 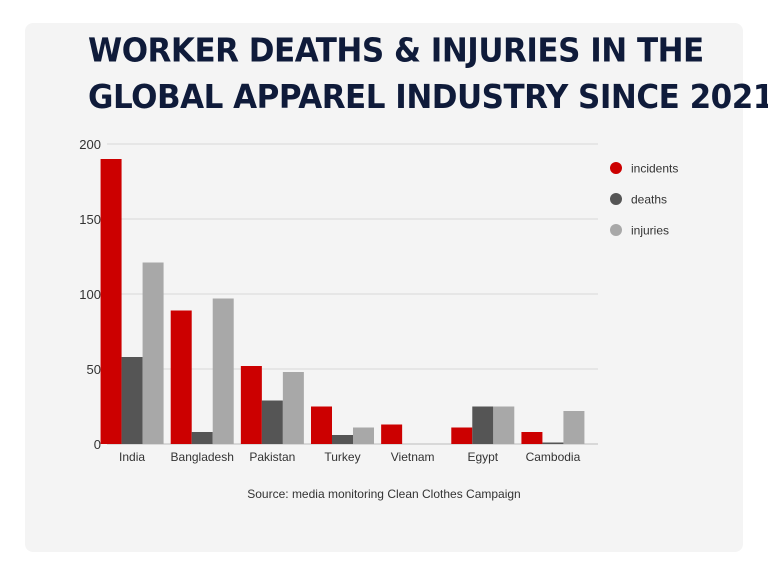 I want to click on x-tick-label: India, so click(x=132, y=457).